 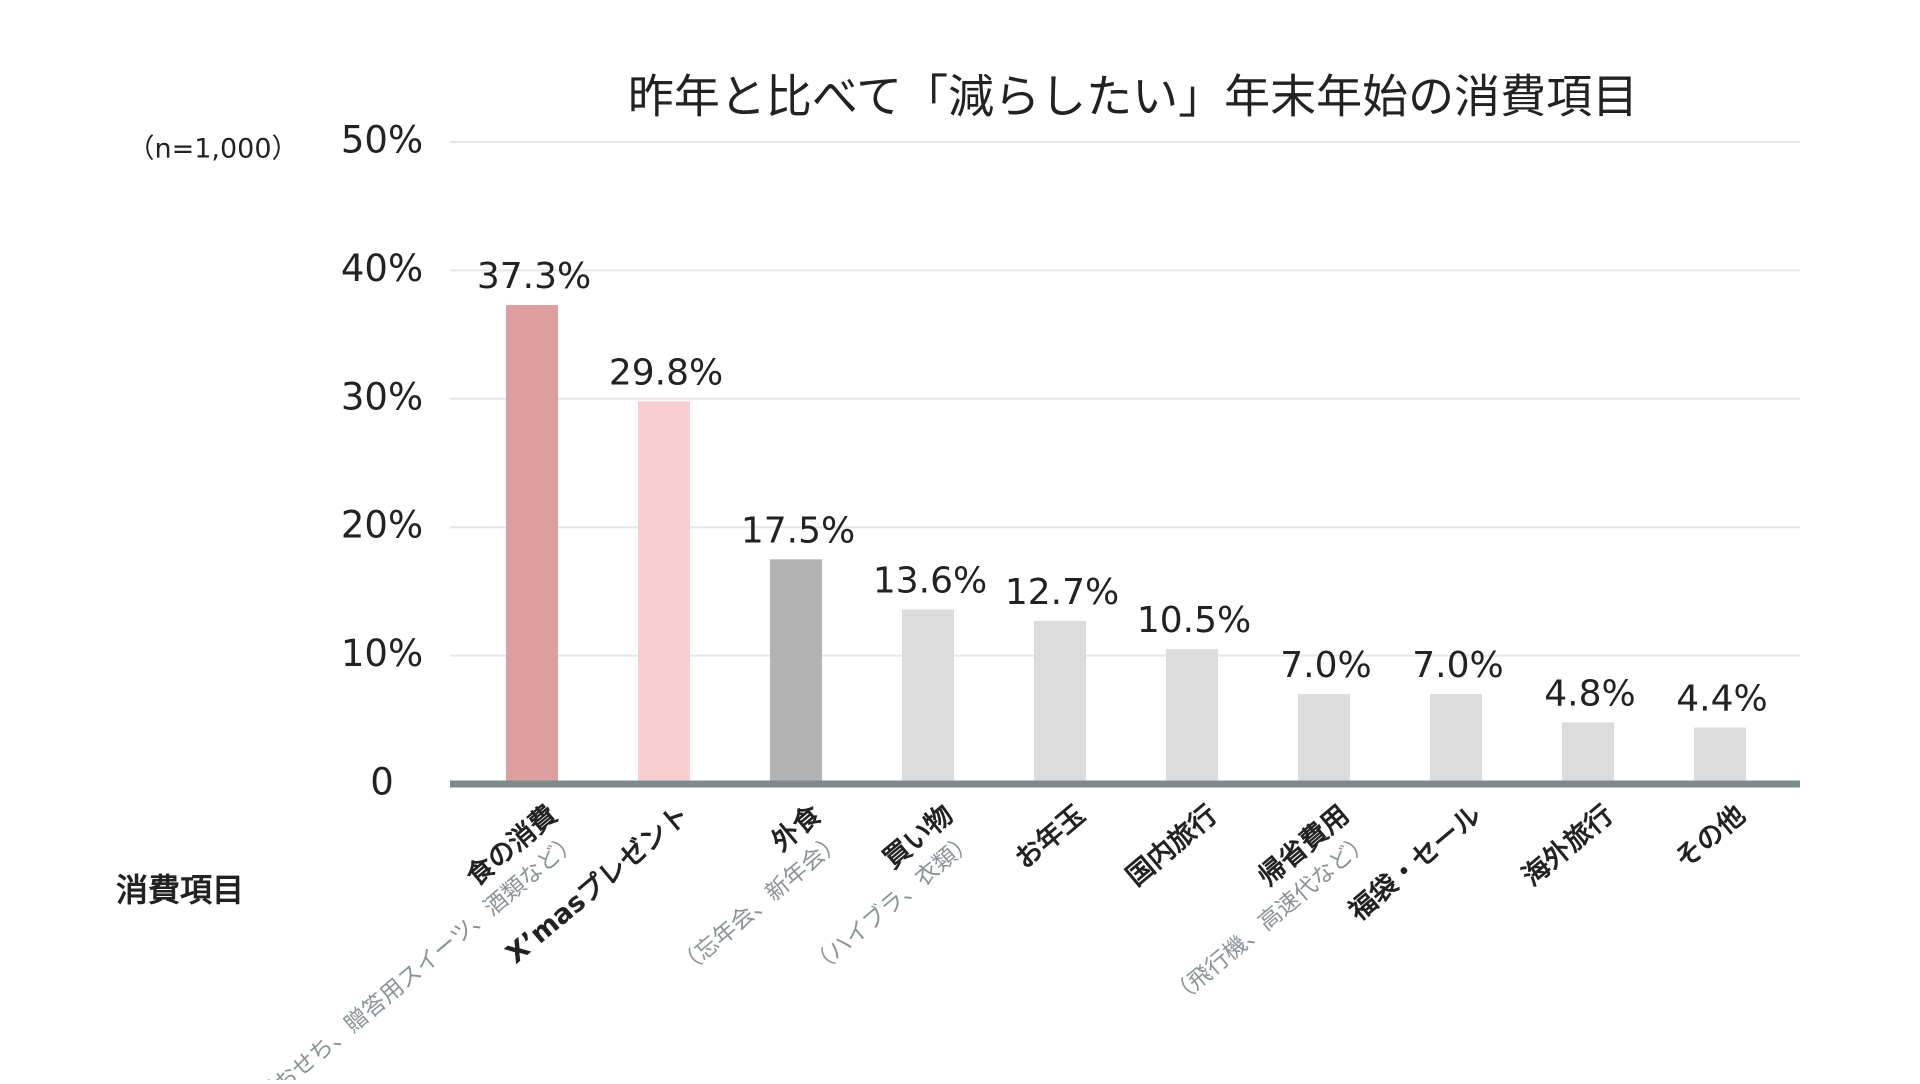 I want to click on value-label: 10.5%, so click(x=1194, y=620).